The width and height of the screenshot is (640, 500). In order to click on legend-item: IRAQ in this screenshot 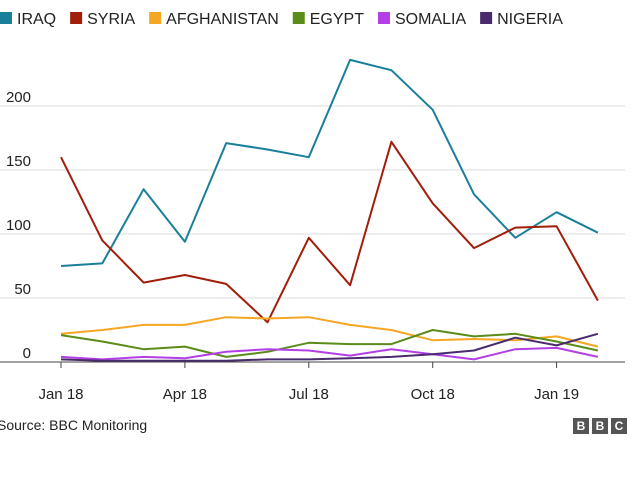, I will do `click(28, 19)`.